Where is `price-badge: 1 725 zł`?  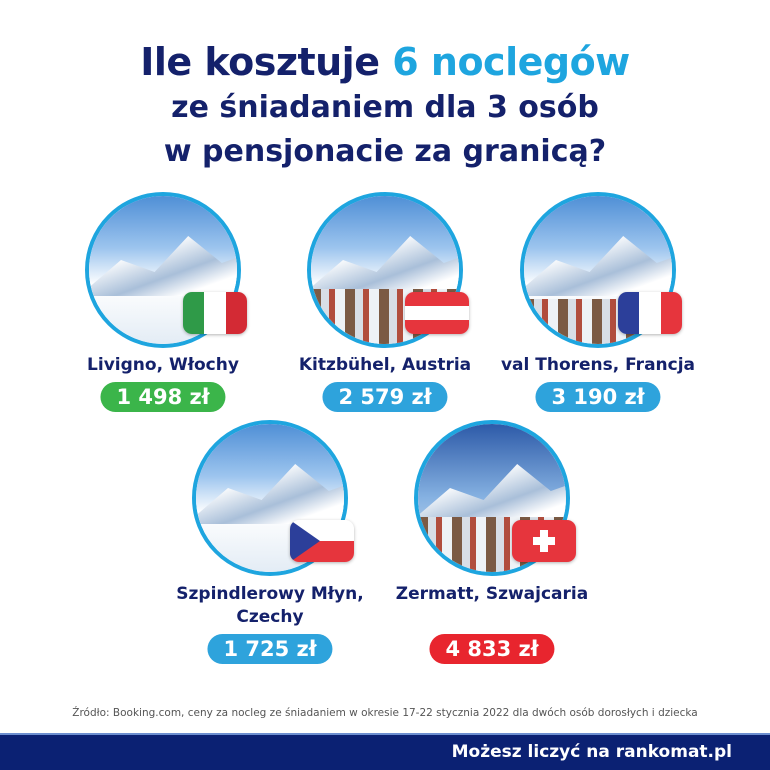
price-badge: 1 725 zł is located at coordinates (270, 649).